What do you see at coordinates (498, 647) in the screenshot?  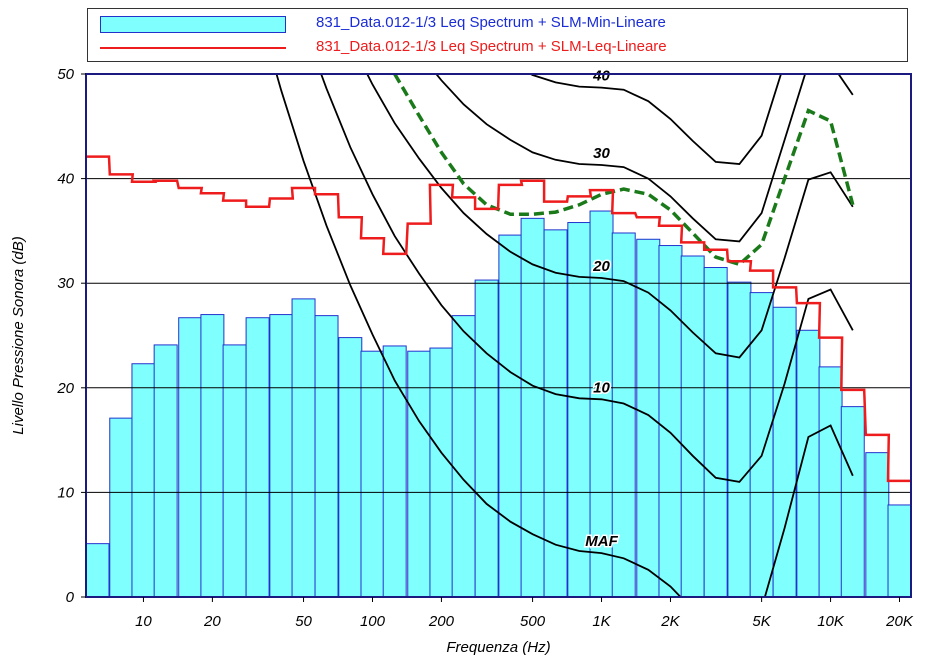 I see `x-axis-title: Frequenza (Hz)` at bounding box center [498, 647].